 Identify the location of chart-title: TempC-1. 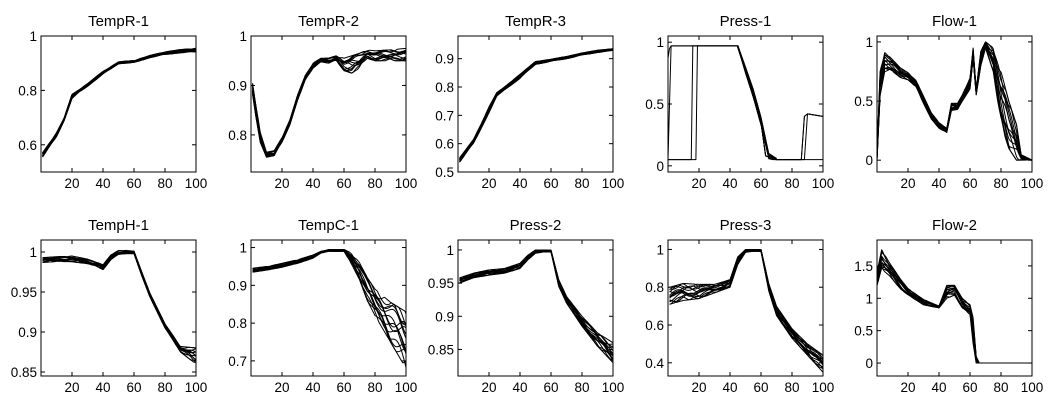
(328, 225).